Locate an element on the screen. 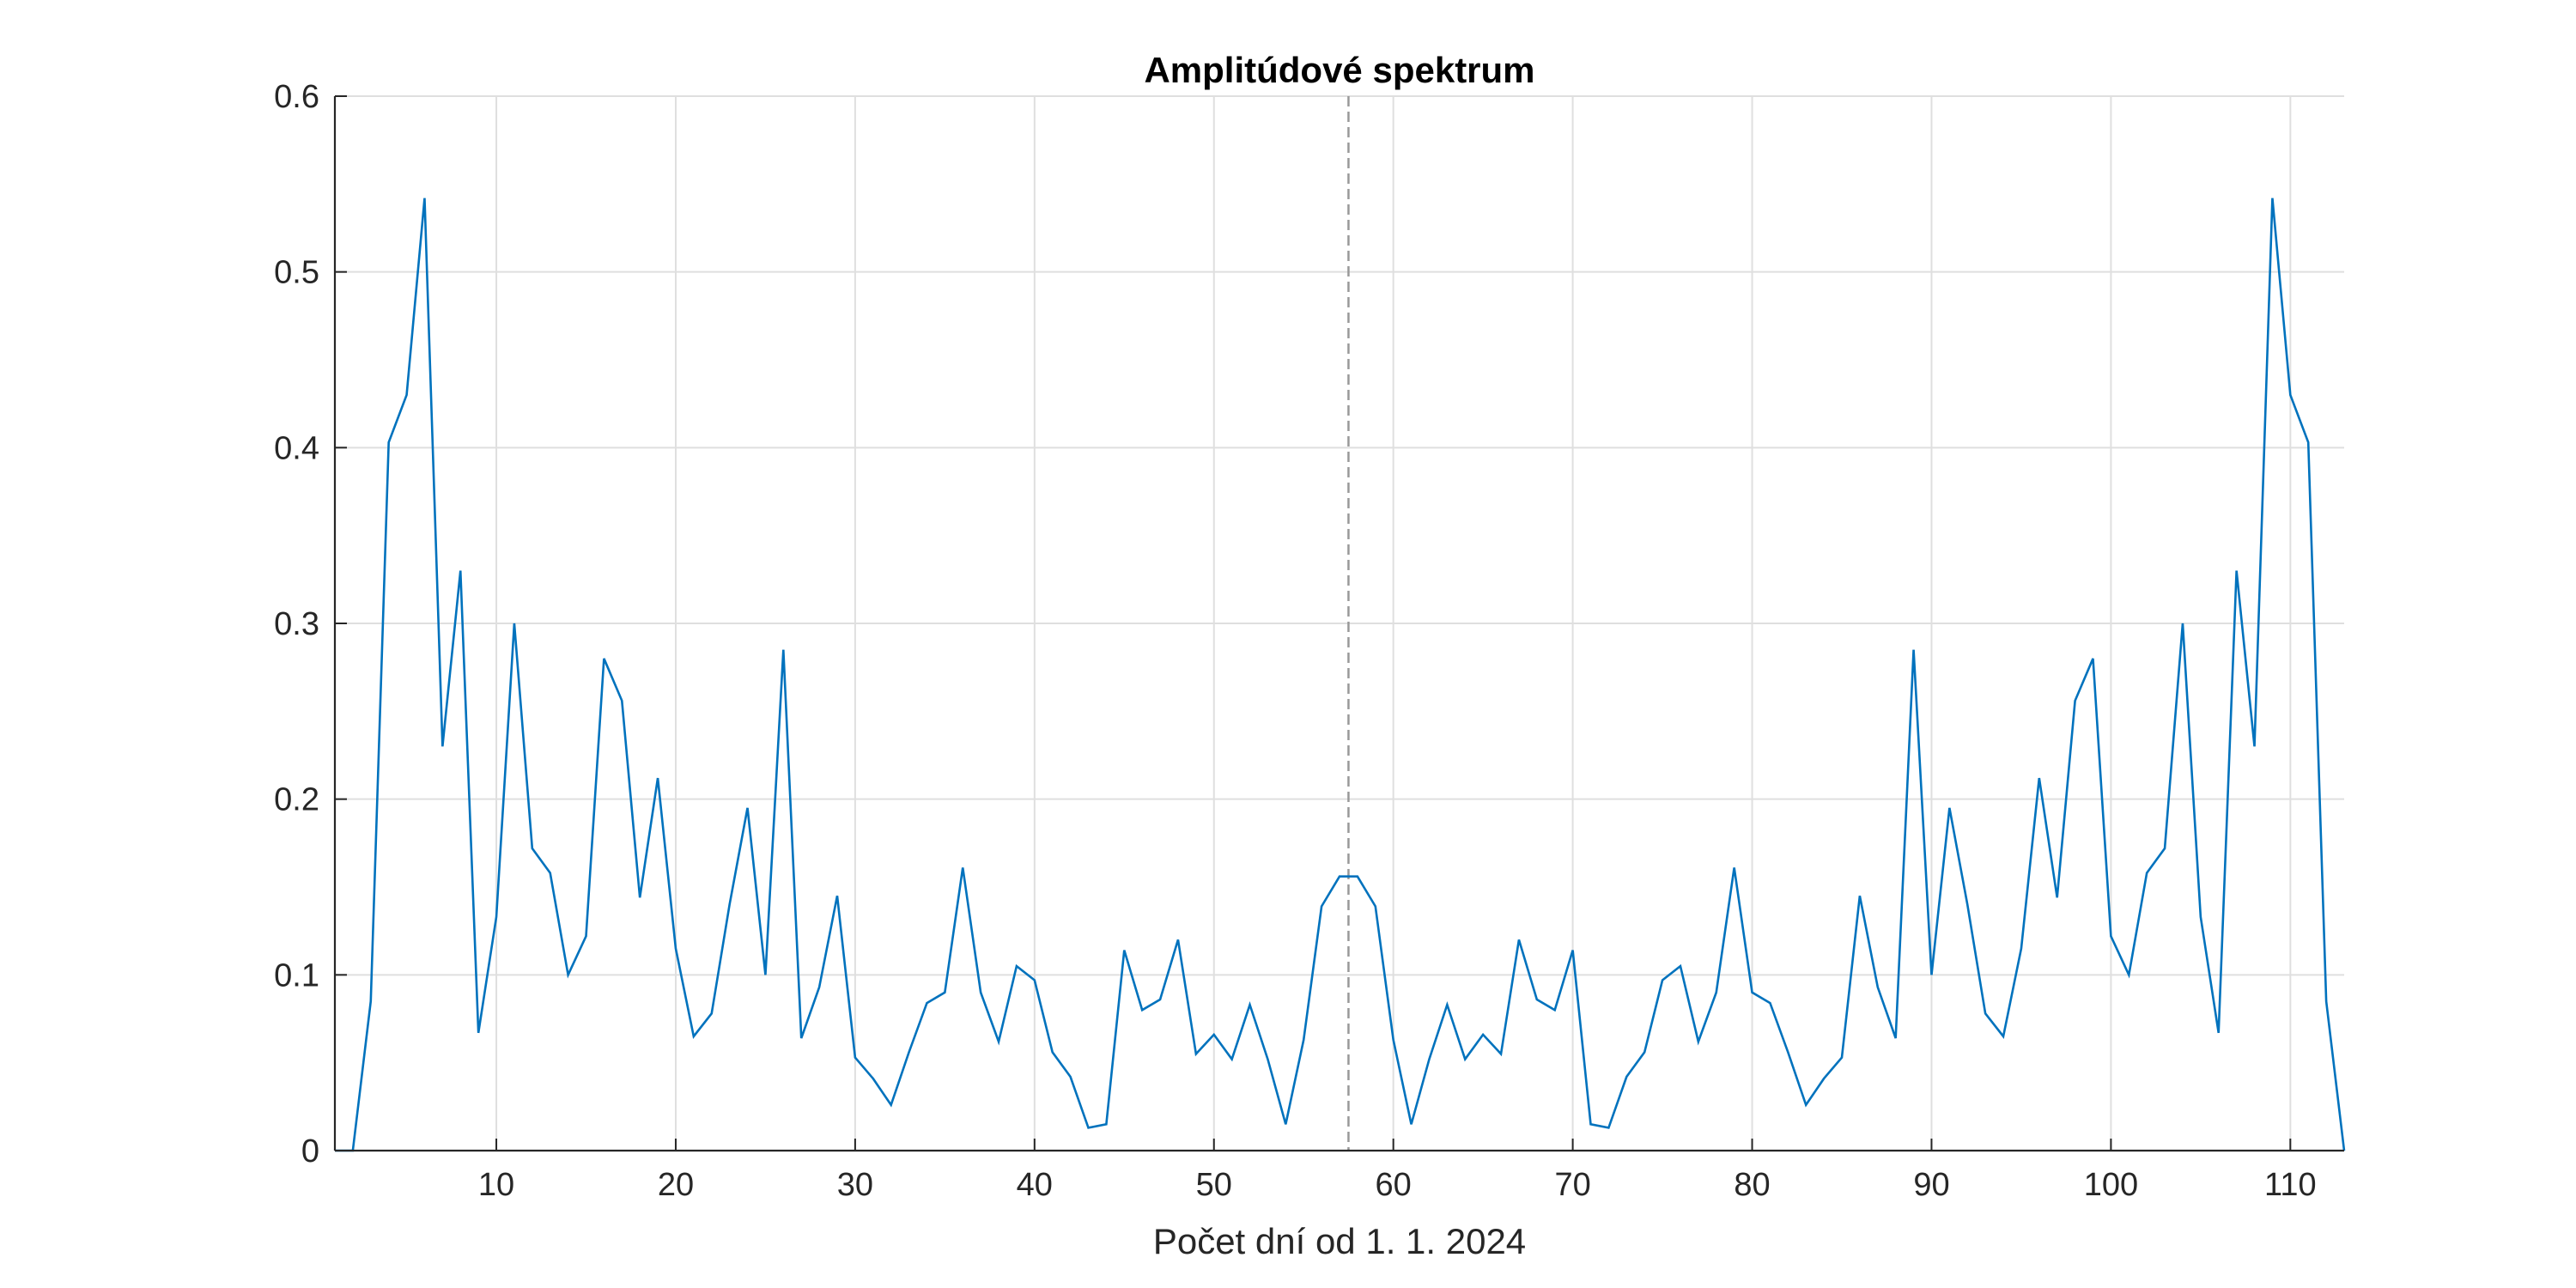 This screenshot has width=2576, height=1288. x-tick-label: 110 is located at coordinates (2290, 1185).